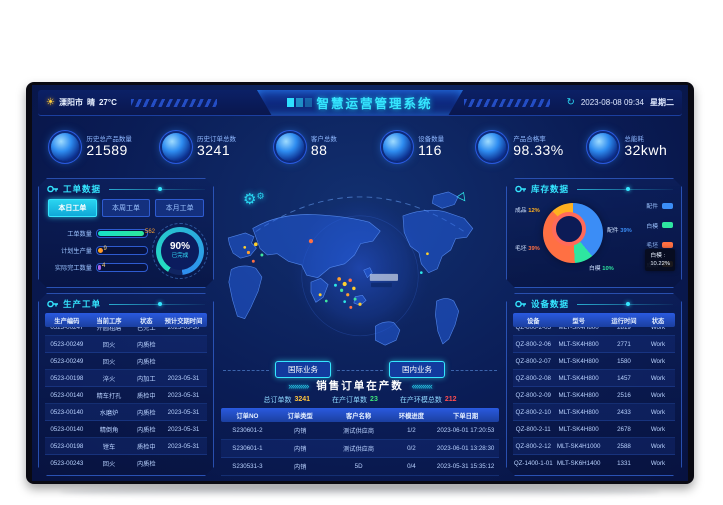  I want to click on sales-stat: 在产环模总数 212, so click(428, 400).